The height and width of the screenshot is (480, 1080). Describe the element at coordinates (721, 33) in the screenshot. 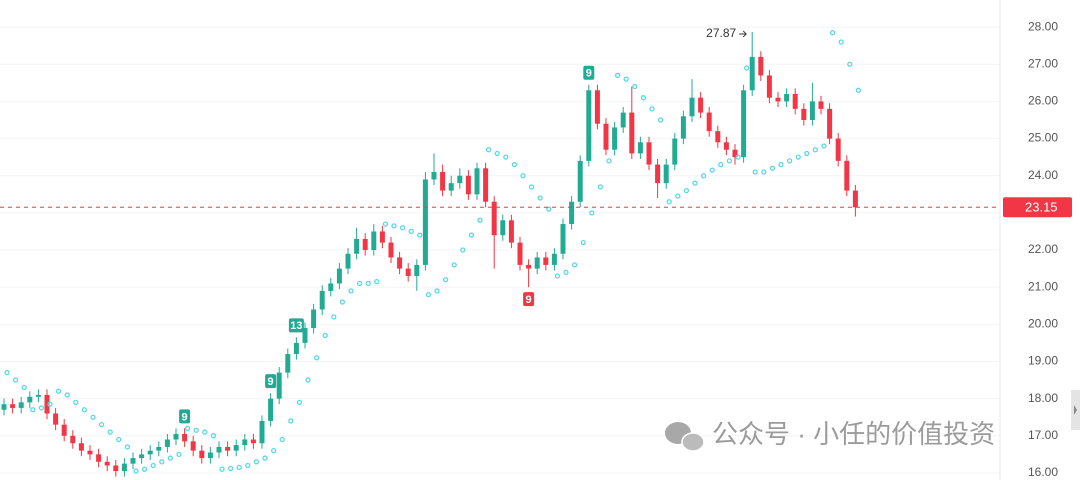

I see `max-annotation: 27.87` at that location.